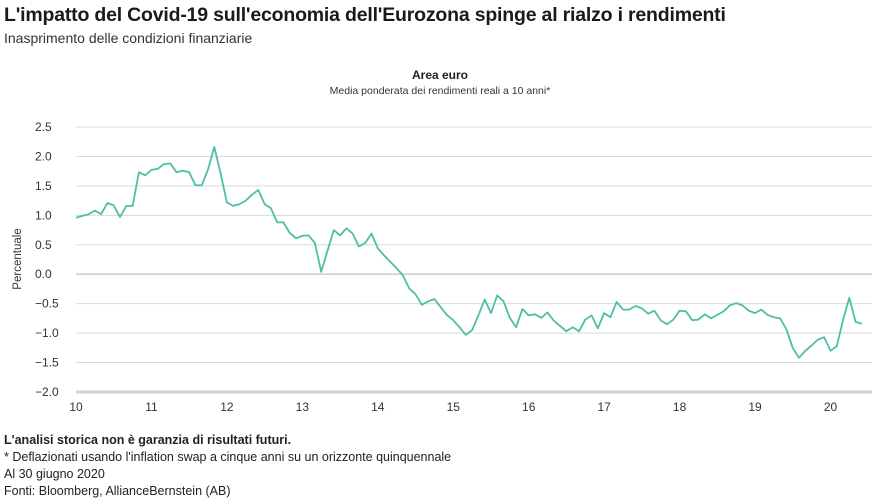 The image size is (880, 499). I want to click on y-axis-label: Percentuale, so click(18, 258).